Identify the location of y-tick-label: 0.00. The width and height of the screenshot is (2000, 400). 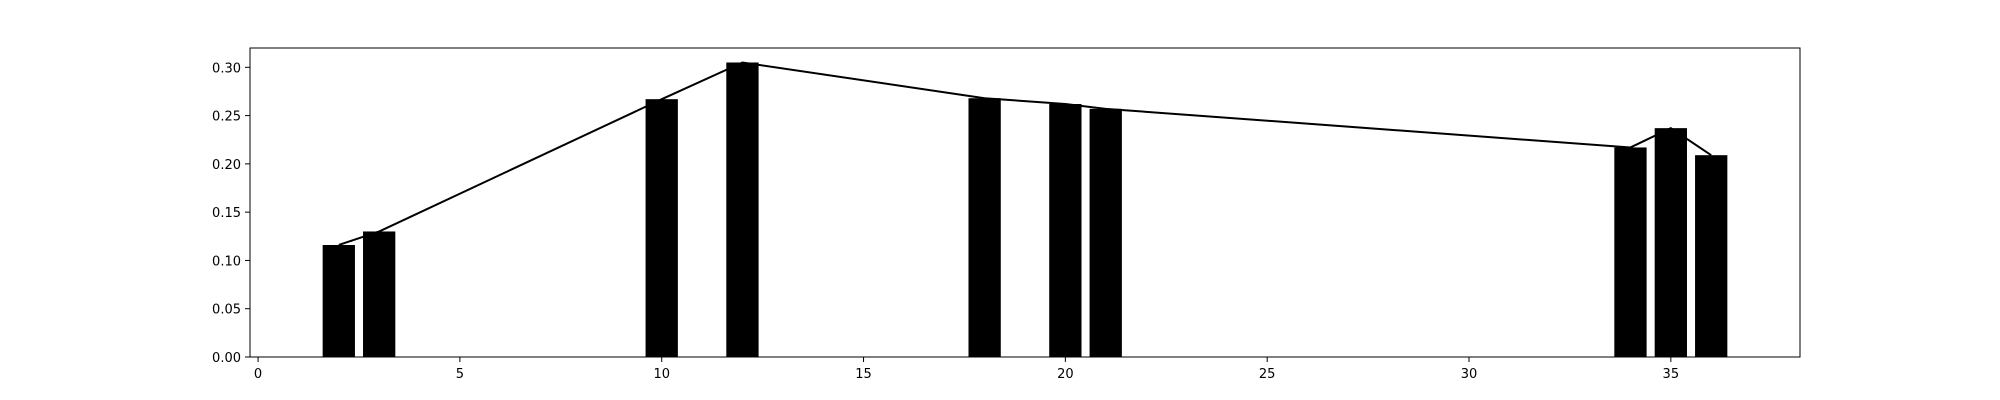
(226, 358).